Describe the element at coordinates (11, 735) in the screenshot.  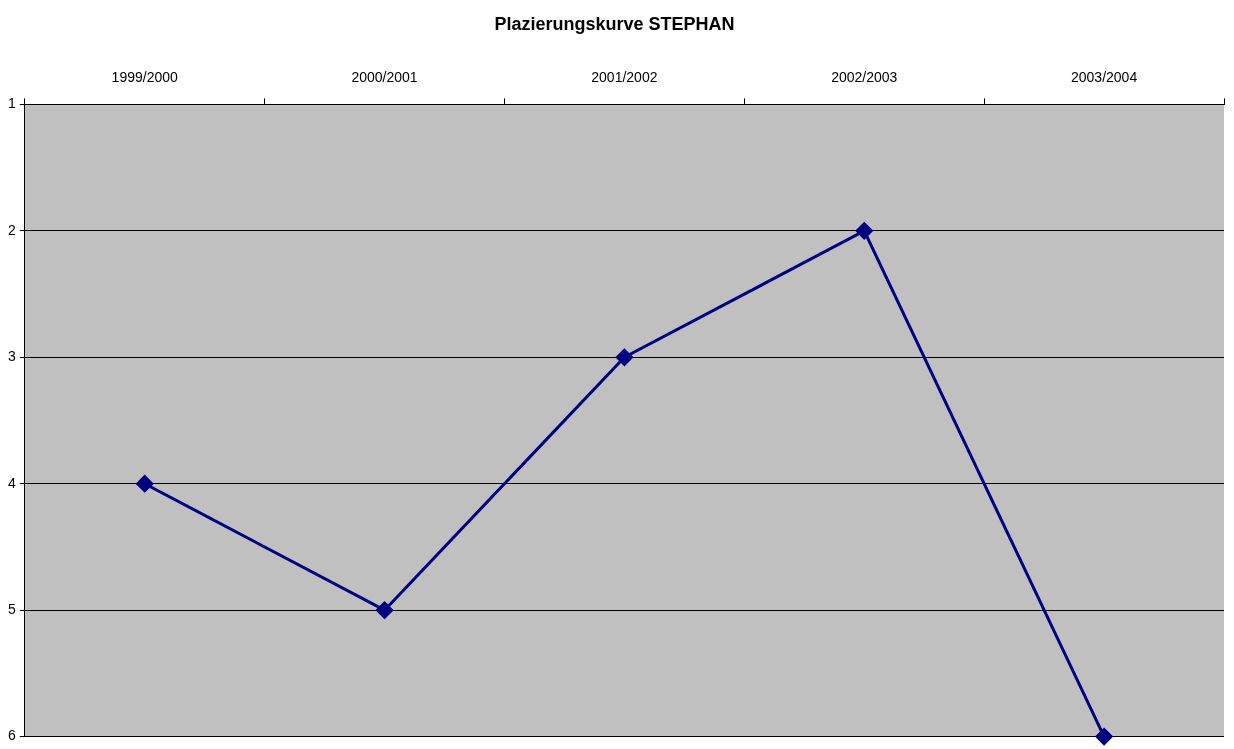
I see `y-tick-label: 6` at that location.